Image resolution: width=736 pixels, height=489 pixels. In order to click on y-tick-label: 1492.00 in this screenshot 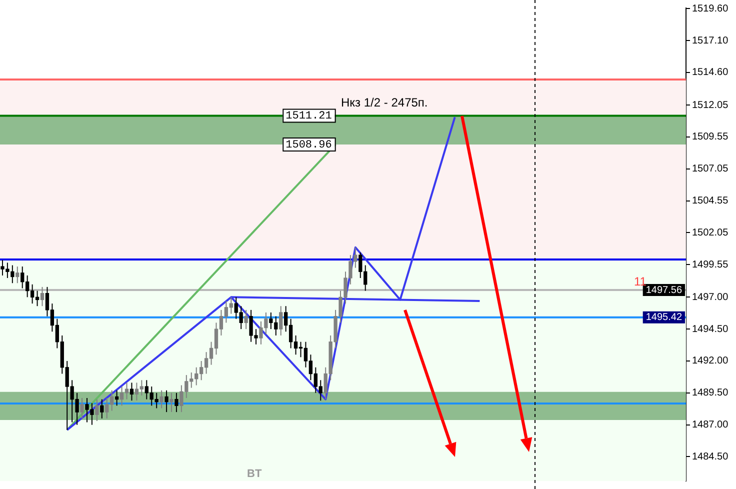, I will do `click(710, 361)`.